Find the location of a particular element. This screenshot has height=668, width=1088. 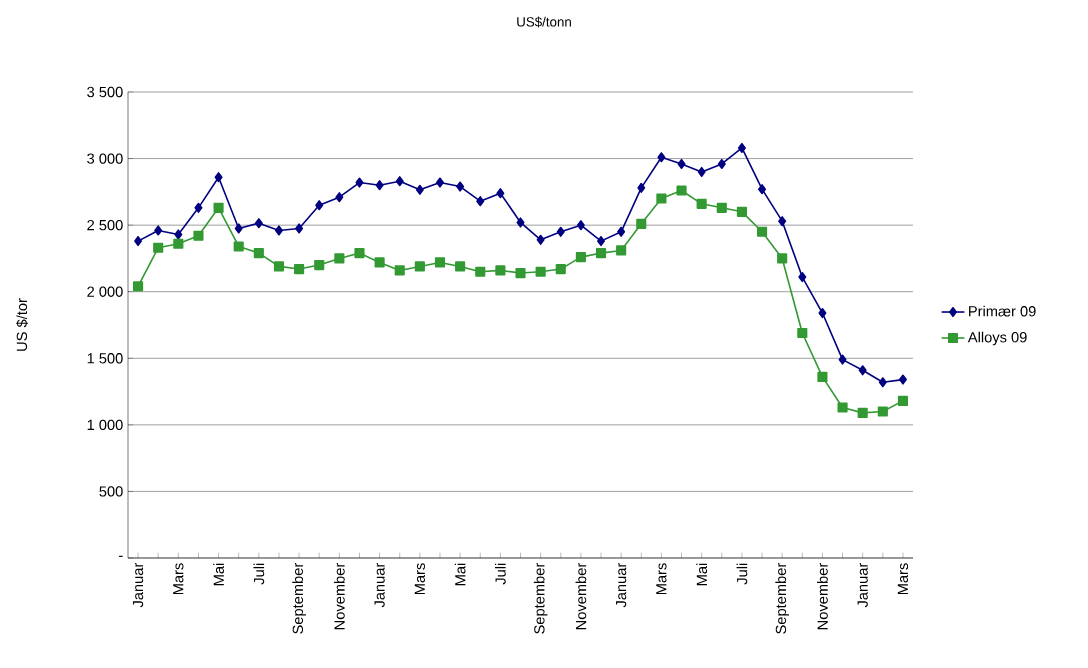

y-tick-label: 1 000 is located at coordinates (105, 425).